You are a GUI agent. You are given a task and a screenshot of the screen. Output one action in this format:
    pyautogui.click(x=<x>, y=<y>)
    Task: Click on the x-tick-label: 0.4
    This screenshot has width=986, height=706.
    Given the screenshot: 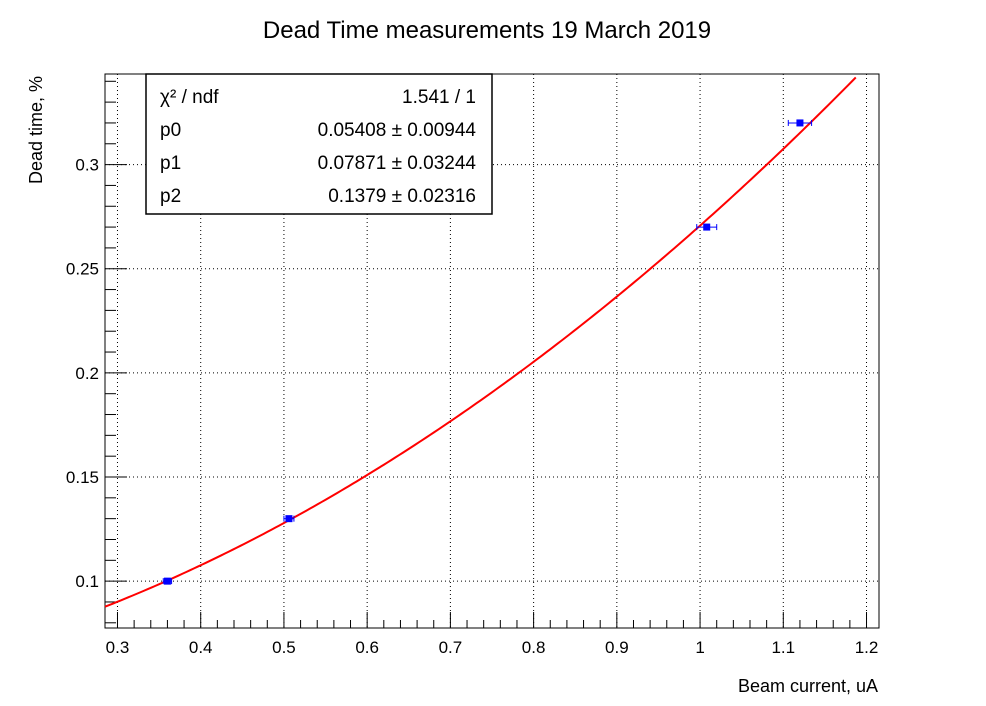 What is the action you would take?
    pyautogui.click(x=201, y=647)
    